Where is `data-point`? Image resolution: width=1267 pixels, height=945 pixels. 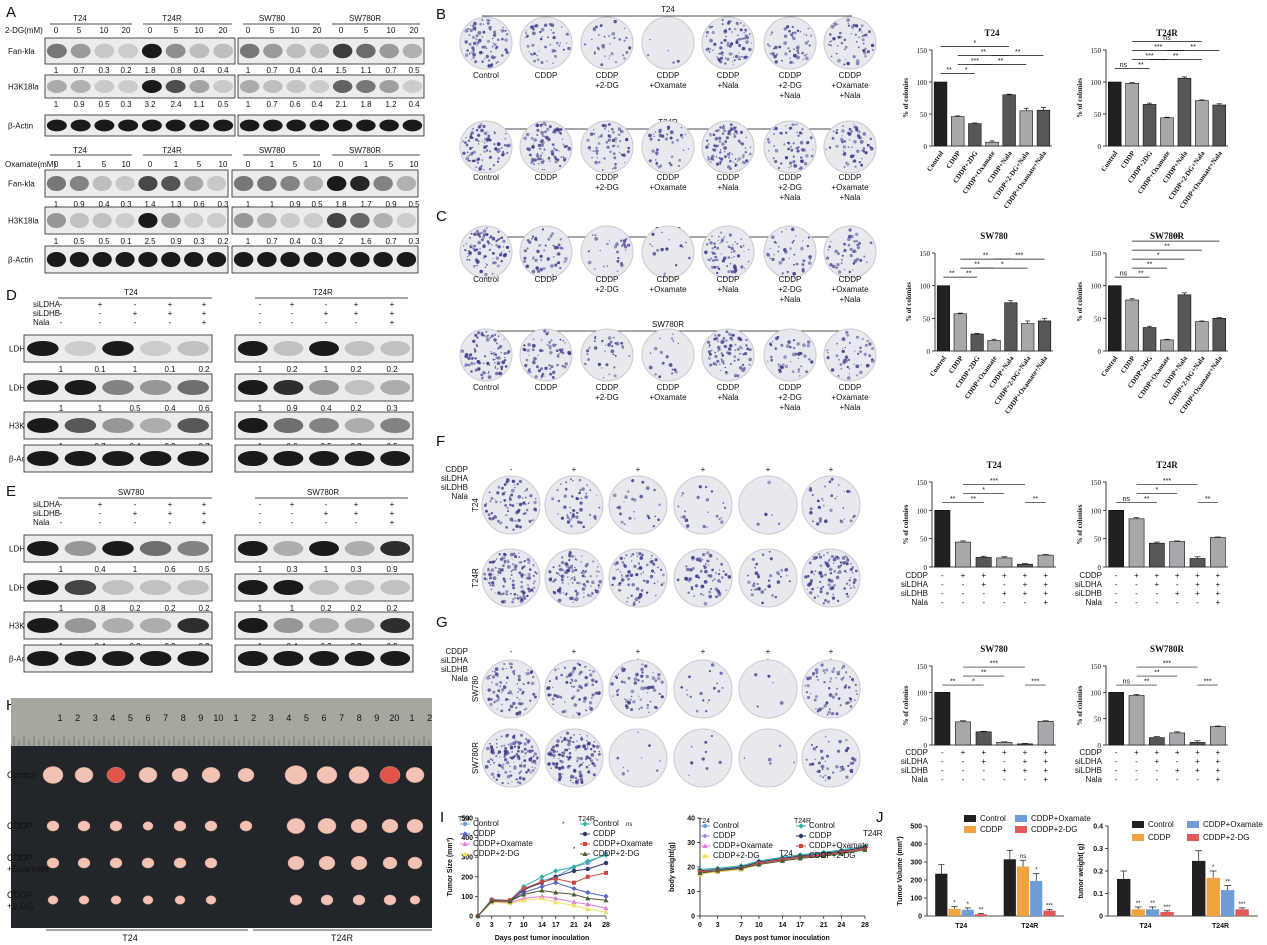
data-point is located at coordinates (865, 849).